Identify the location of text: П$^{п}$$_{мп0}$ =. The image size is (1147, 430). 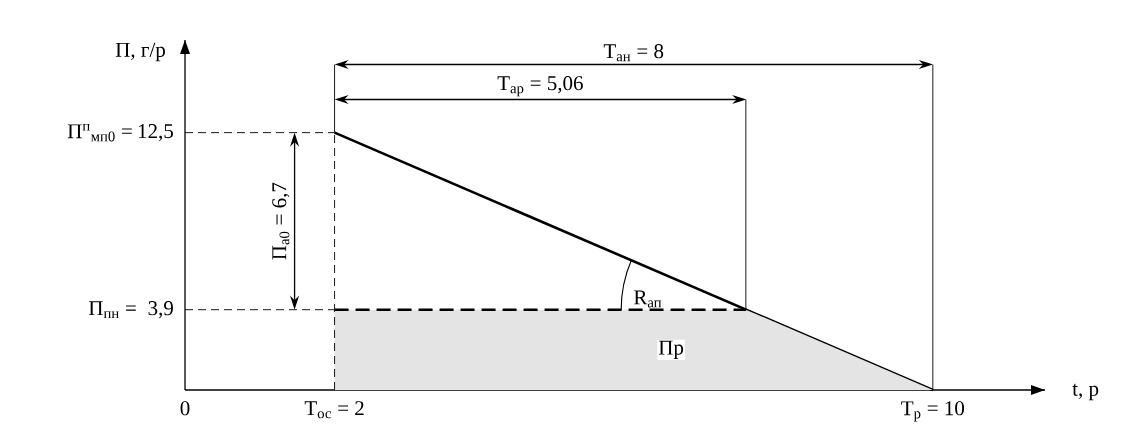
(99, 132).